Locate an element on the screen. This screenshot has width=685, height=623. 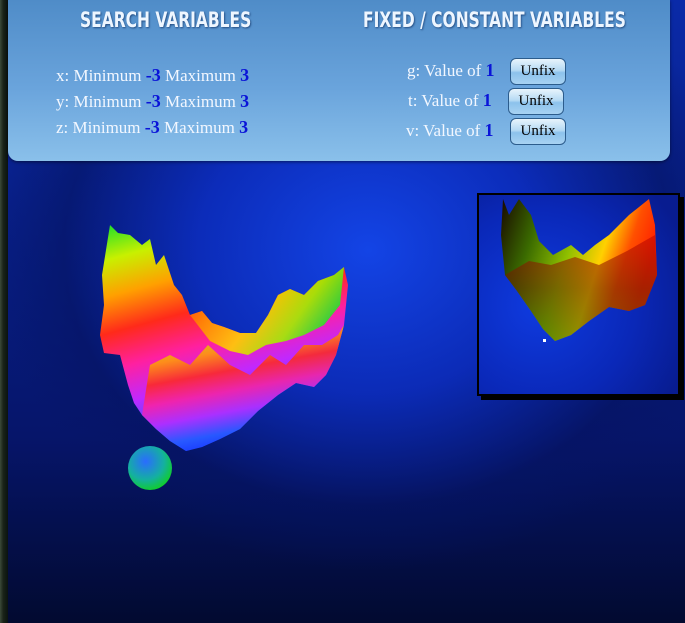
search-variables-heading: SEARCH VARIABLES is located at coordinates (166, 20).